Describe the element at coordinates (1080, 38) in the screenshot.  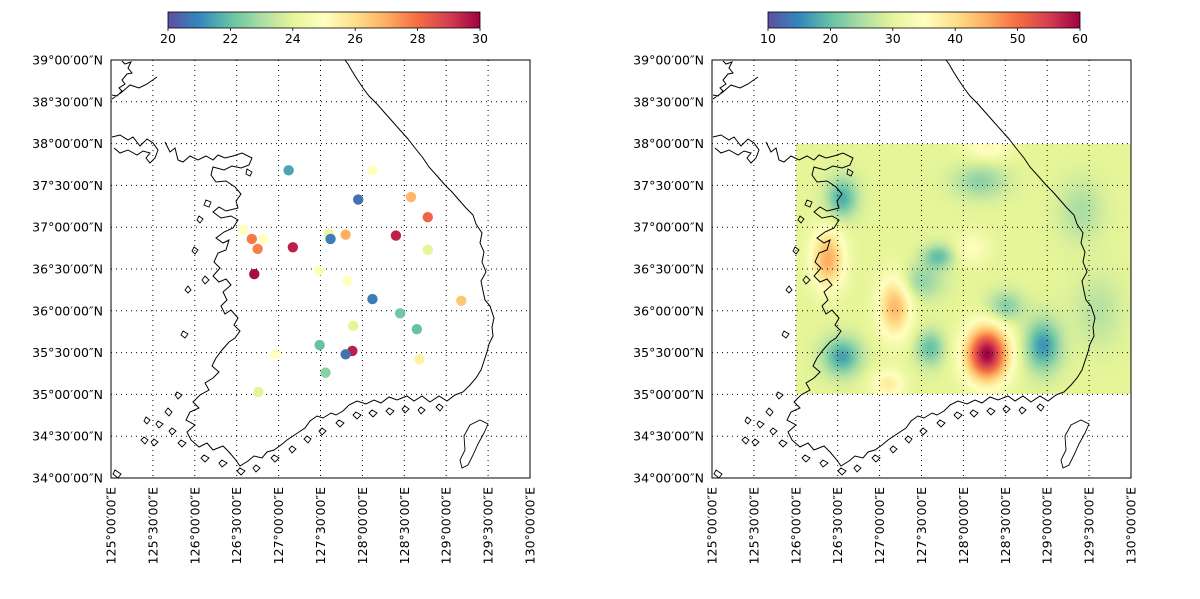
I see `colorbar-tick-label: 60` at that location.